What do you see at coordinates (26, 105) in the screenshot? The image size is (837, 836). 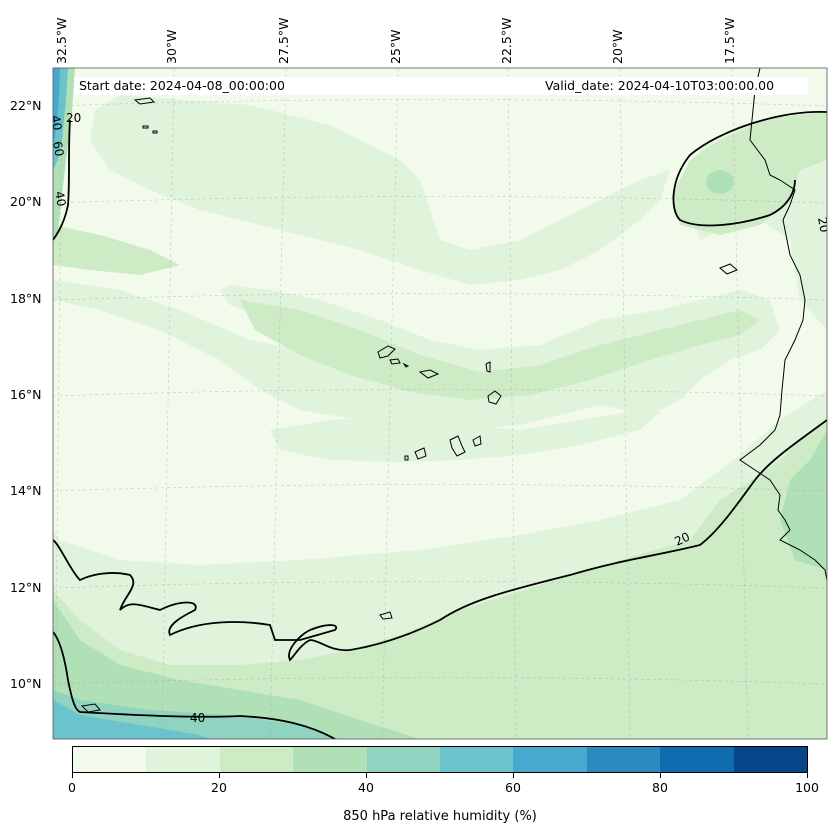 I see `lat-label: 22°N` at bounding box center [26, 105].